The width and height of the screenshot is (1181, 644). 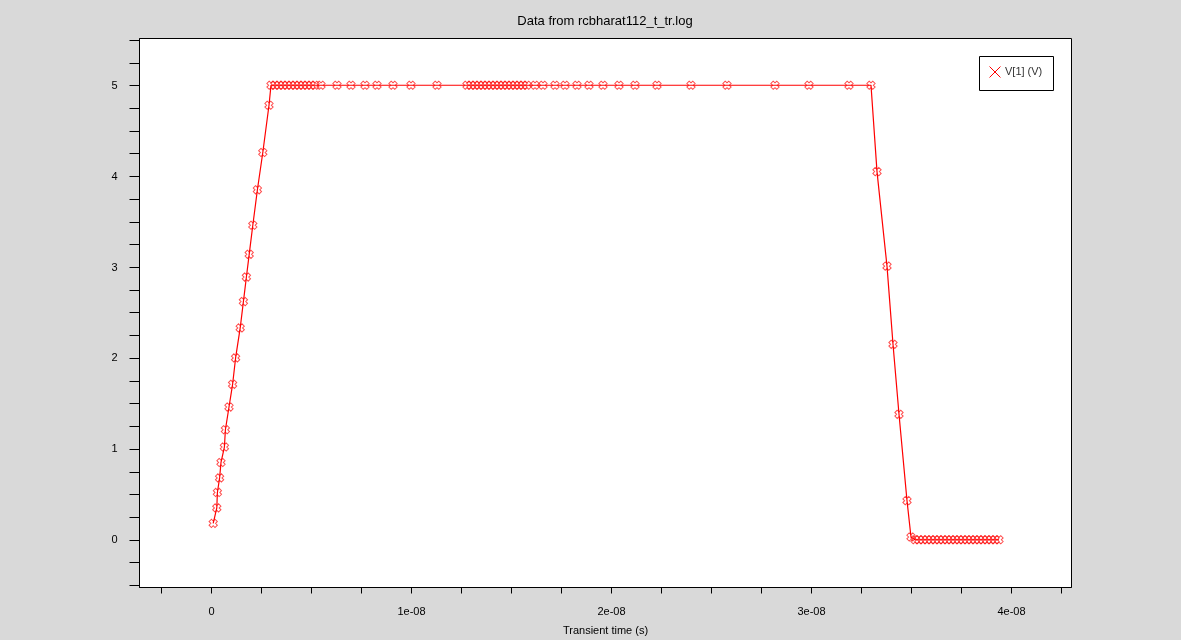 What do you see at coordinates (114, 448) in the screenshot?
I see `y-tick-label: 1` at bounding box center [114, 448].